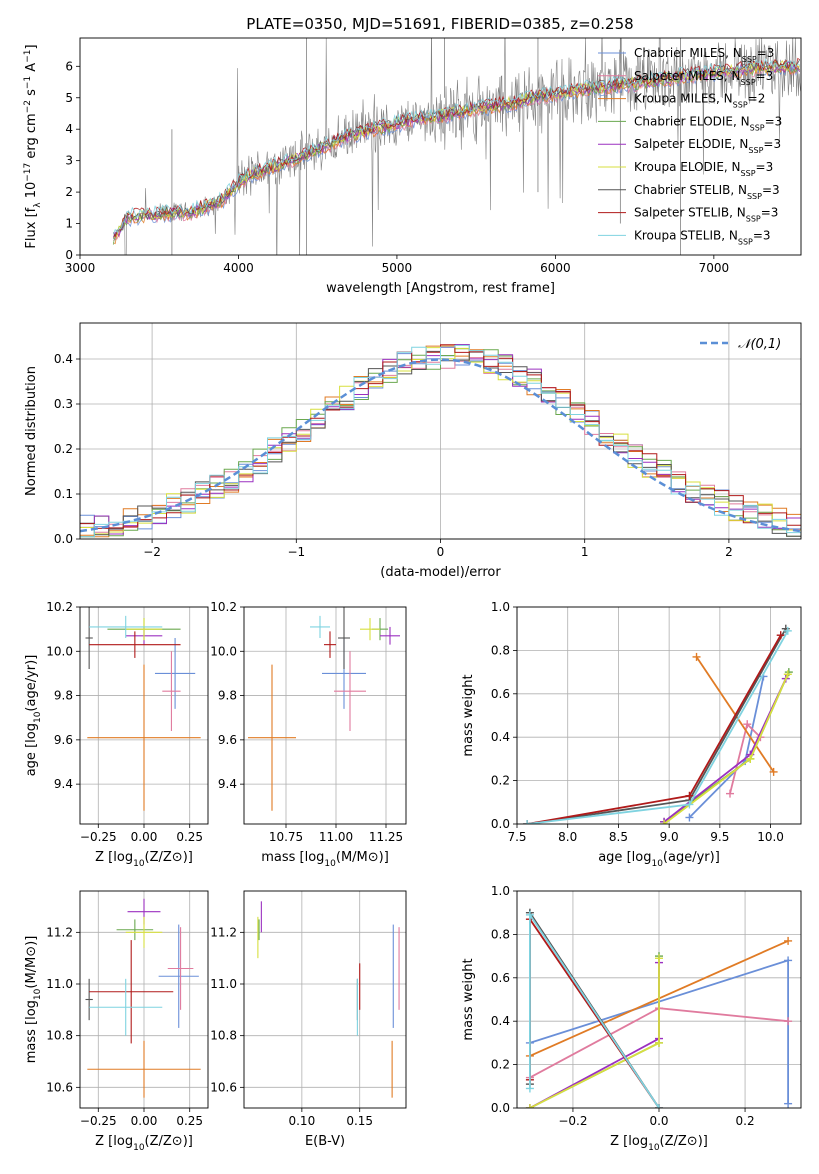 The image size is (819, 1174). Describe the element at coordinates (658, 1121) in the screenshot. I see `x-tick-label: 0.0` at that location.